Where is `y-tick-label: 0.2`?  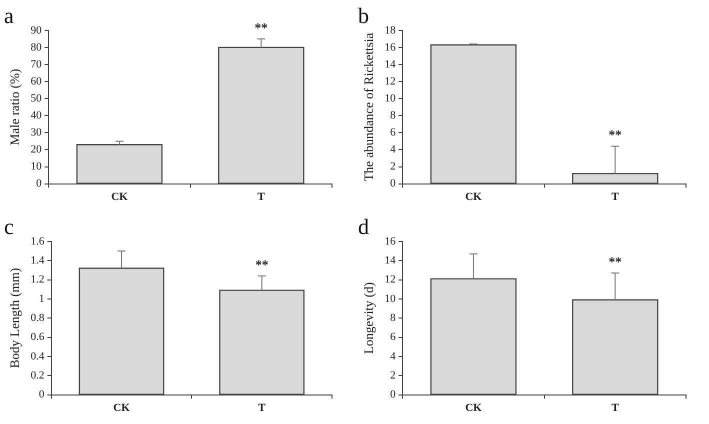 y-tick-label: 0.2 is located at coordinates (37, 376).